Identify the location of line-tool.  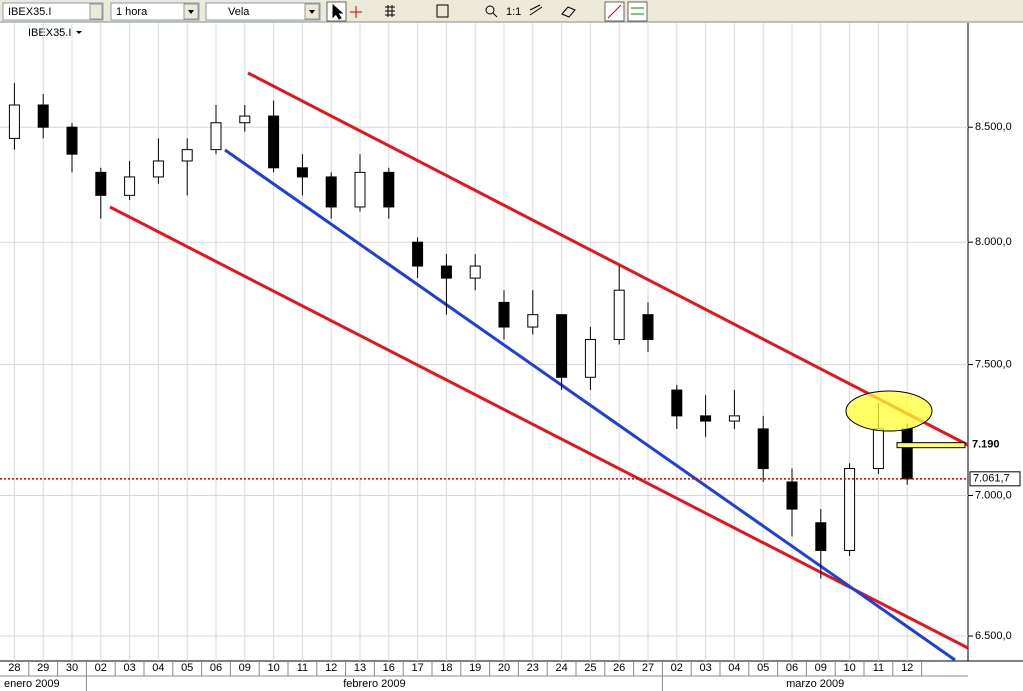
(536, 10).